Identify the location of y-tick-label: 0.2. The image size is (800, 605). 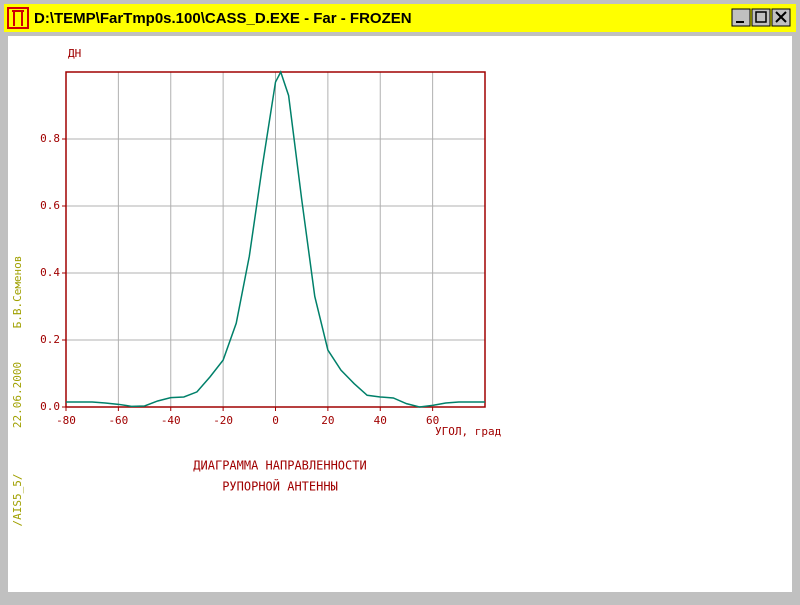
(50, 339).